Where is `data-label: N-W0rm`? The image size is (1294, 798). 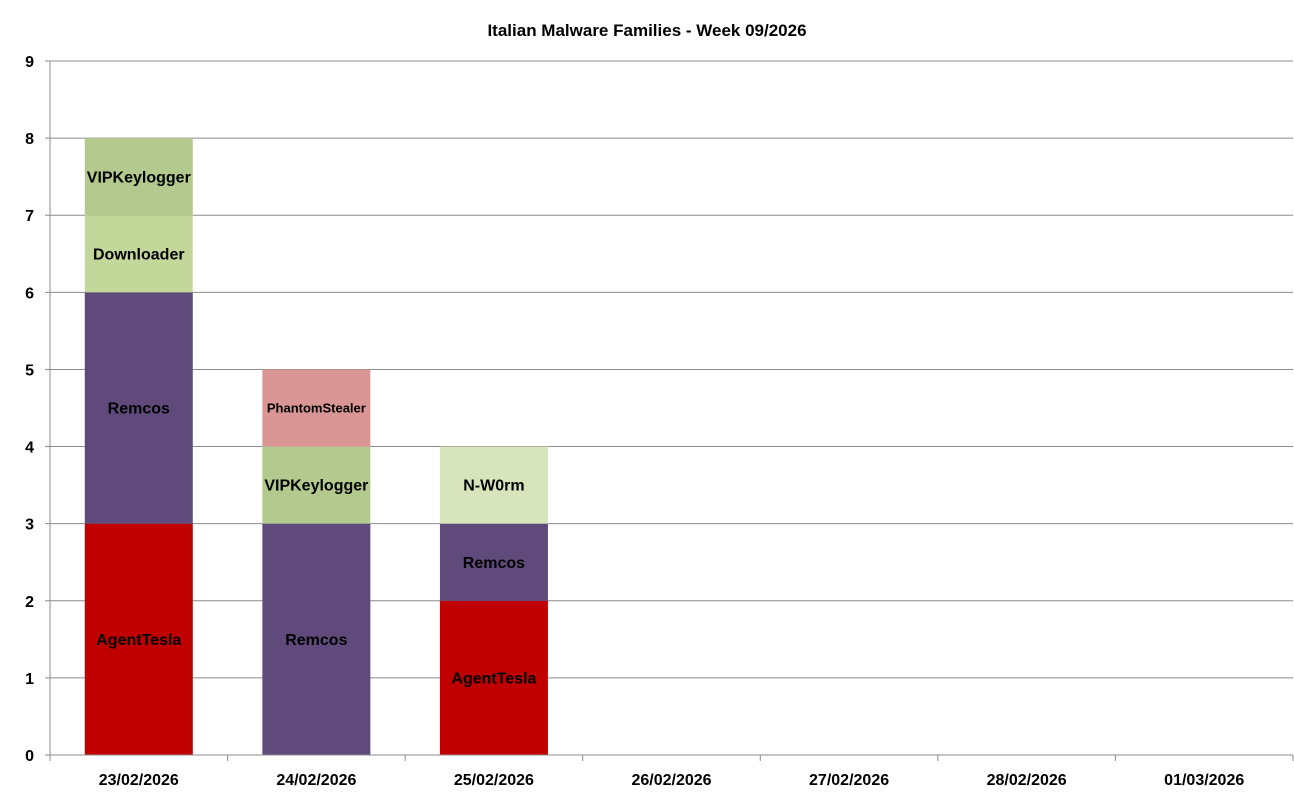 data-label: N-W0rm is located at coordinates (493, 486).